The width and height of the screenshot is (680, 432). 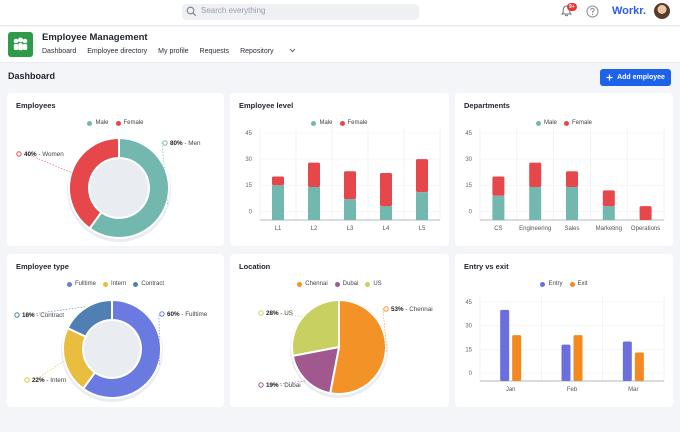 I want to click on employees-label-female: 40% - Women, so click(x=44, y=154).